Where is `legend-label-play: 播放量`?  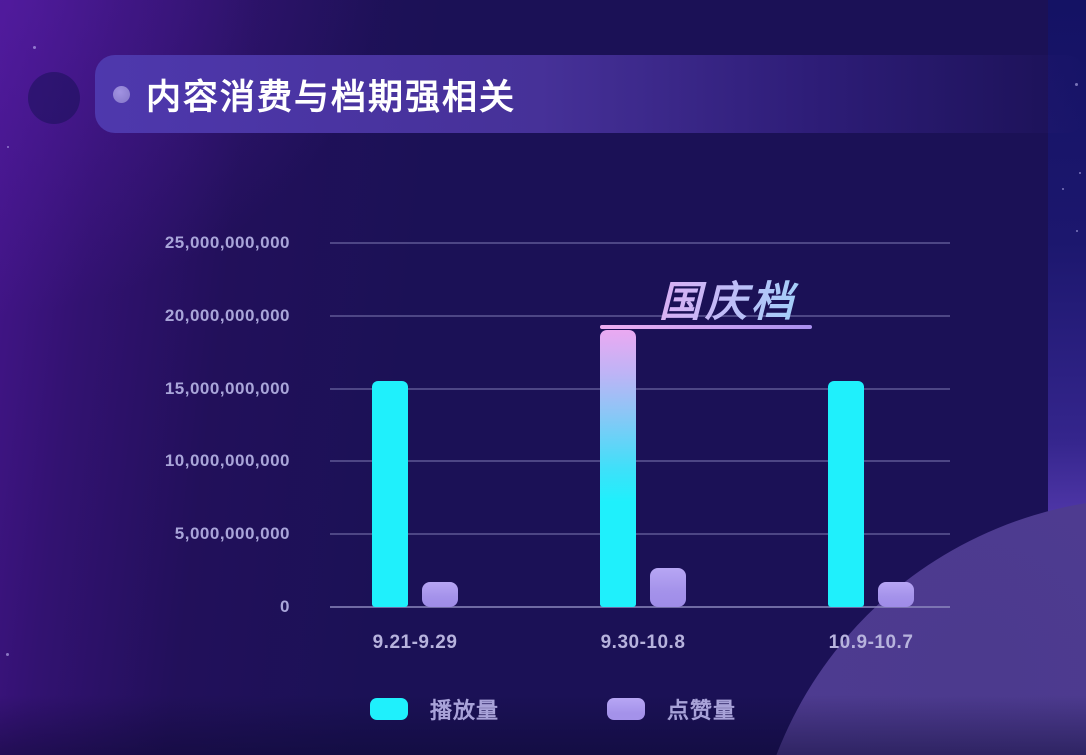 legend-label-play: 播放量 is located at coordinates (465, 710).